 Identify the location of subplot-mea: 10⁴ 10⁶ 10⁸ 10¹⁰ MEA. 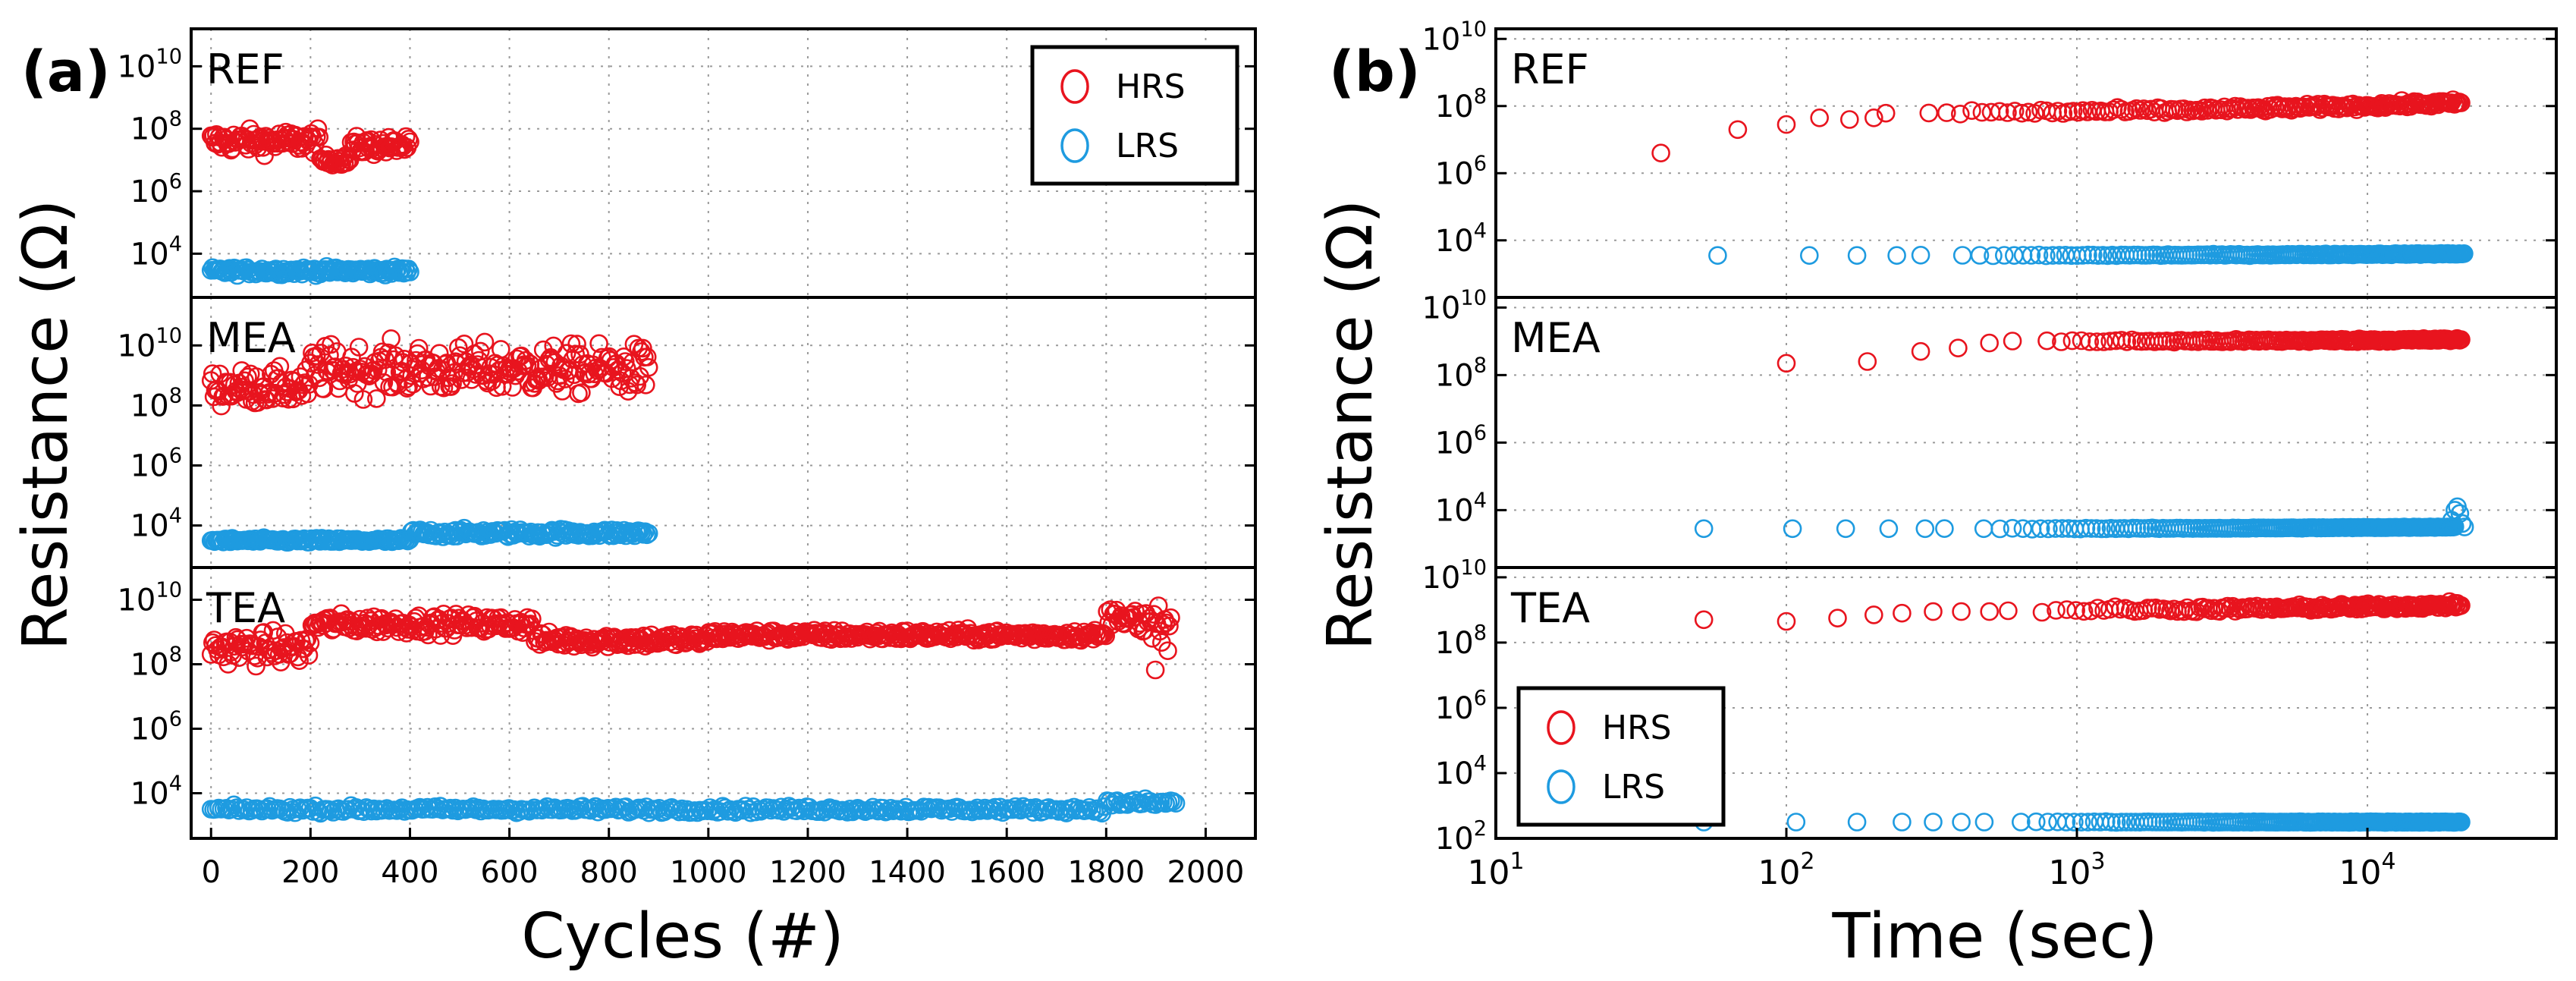
(1990, 427).